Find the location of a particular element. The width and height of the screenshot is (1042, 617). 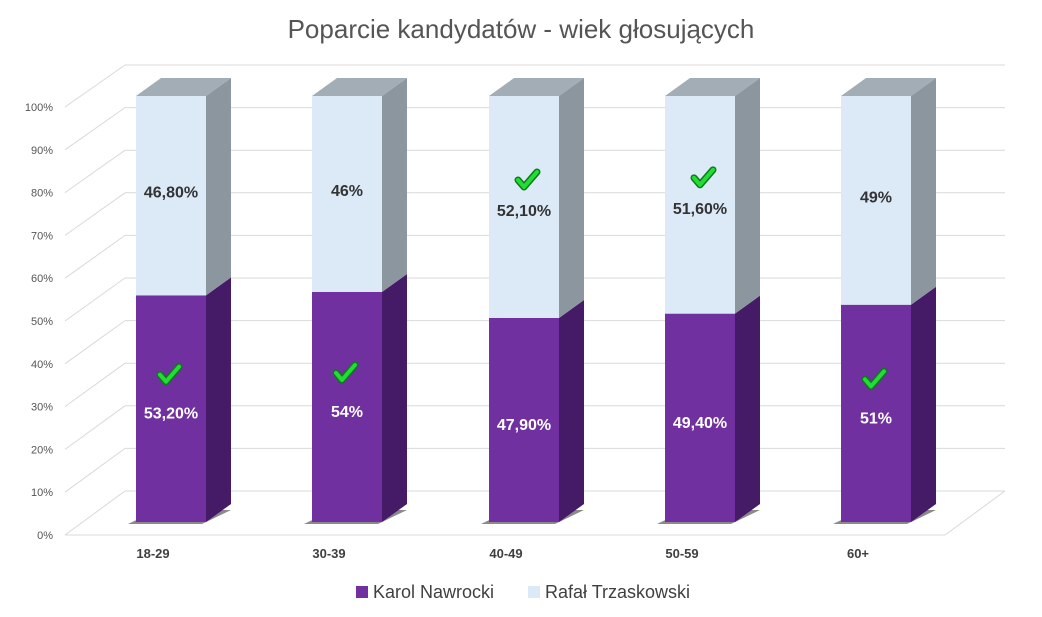

bar-group-60+: 49% 51% is located at coordinates (884, 301).